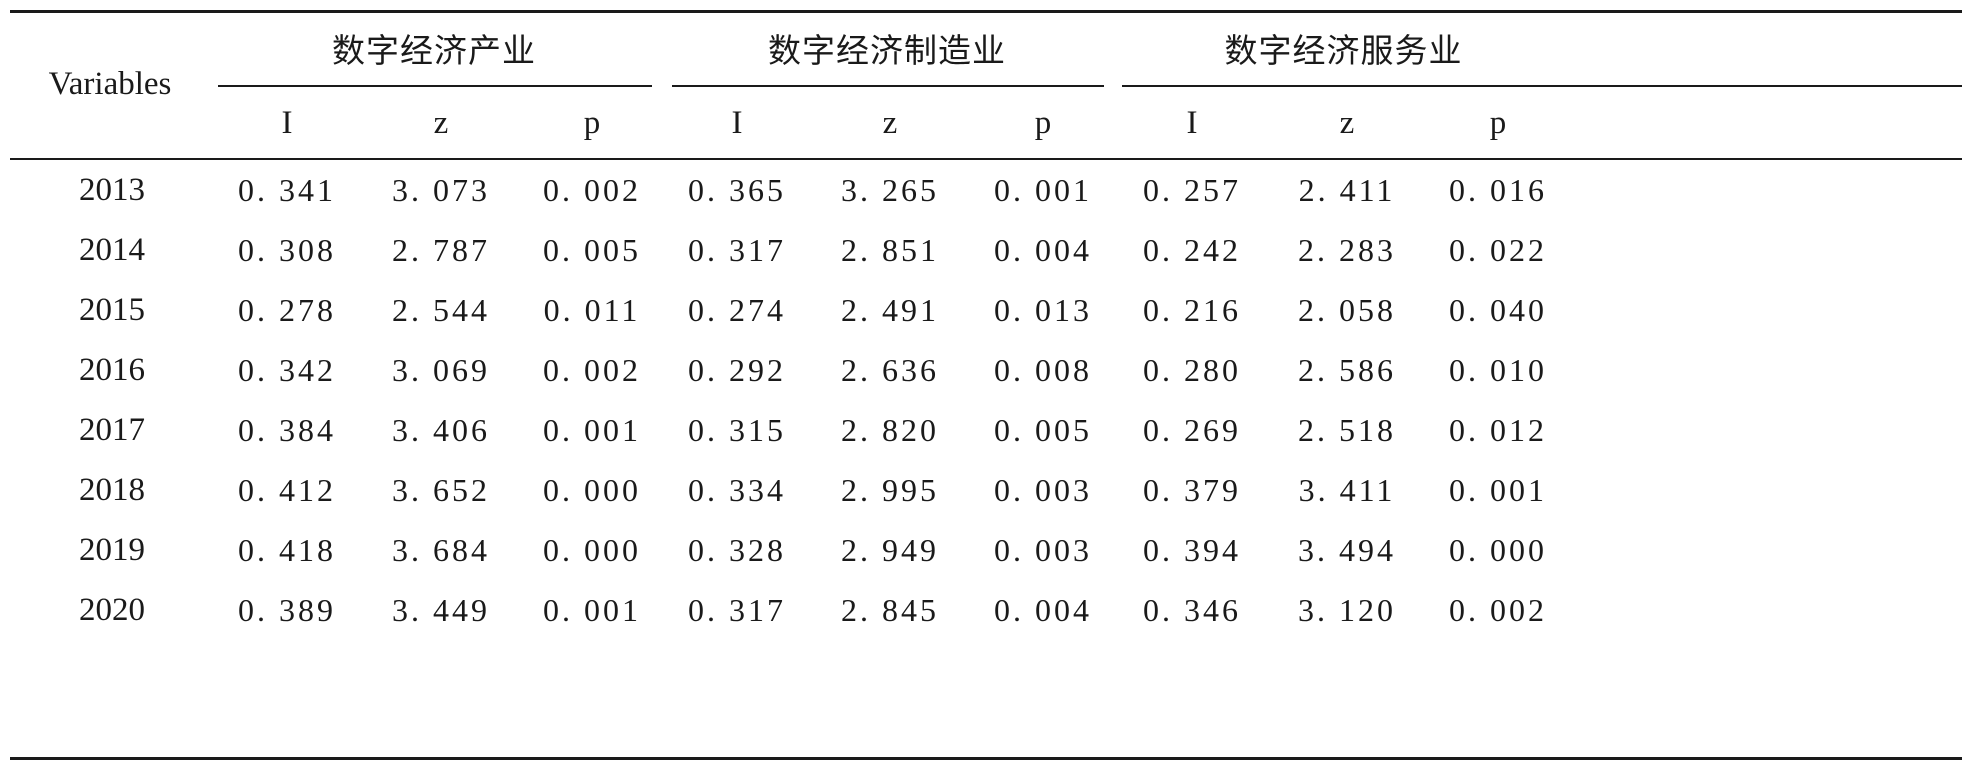 This screenshot has width=1971, height=772. What do you see at coordinates (1192, 189) in the screenshot?
I see `value-cell: 0. 257` at bounding box center [1192, 189].